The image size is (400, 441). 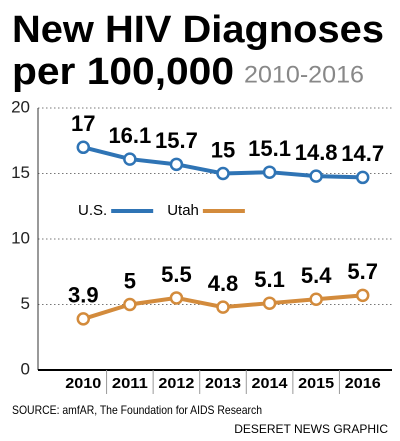 I want to click on data-label: 15.1, so click(x=269, y=148).